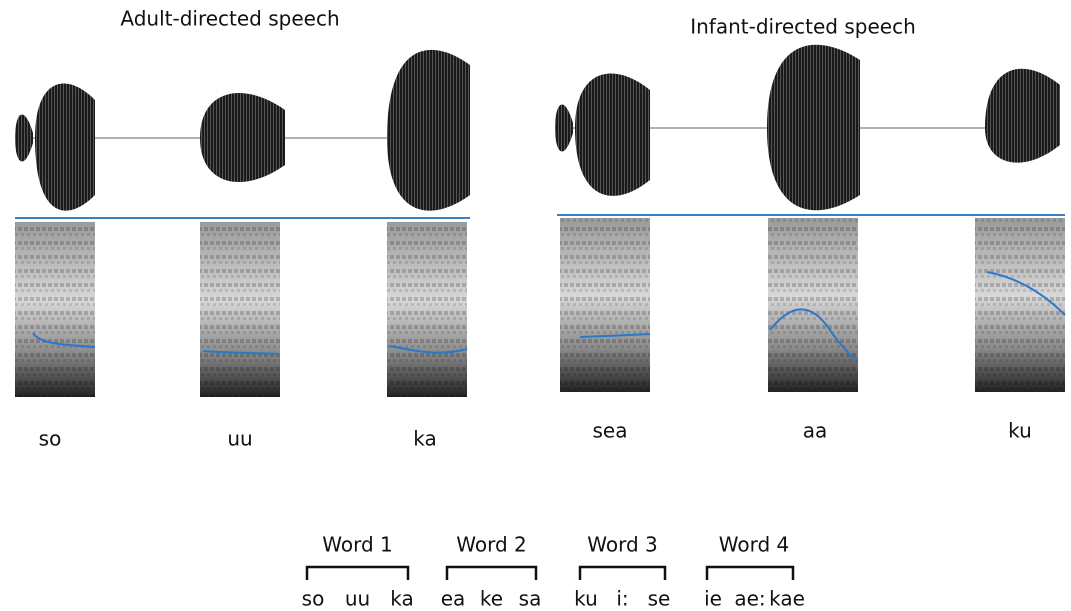  What do you see at coordinates (402, 599) in the screenshot?
I see `word-syllable: ka` at bounding box center [402, 599].